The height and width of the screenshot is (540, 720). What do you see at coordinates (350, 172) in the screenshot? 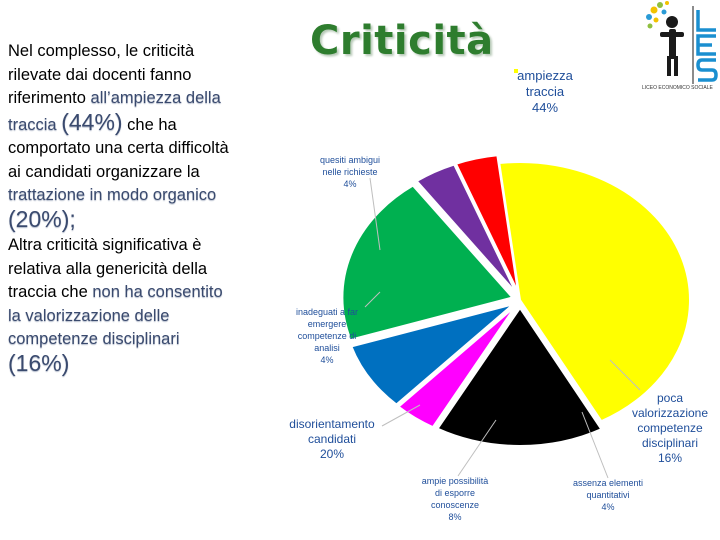
I see `slice-label: quesiti ambigui nelle richieste 4%` at bounding box center [350, 172].